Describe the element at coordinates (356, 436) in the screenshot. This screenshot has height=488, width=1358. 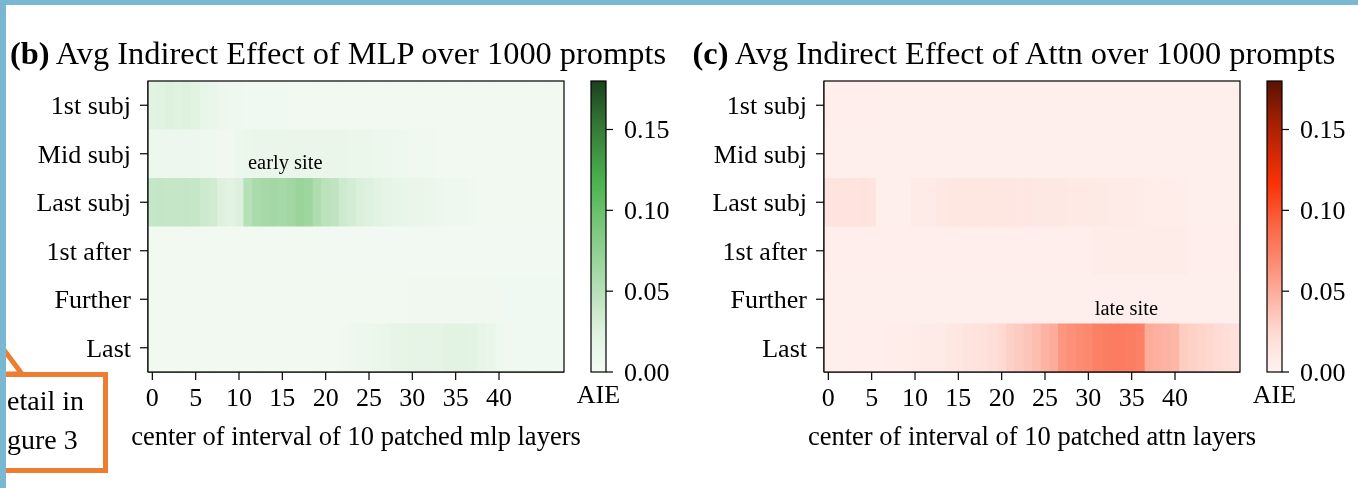
I see `x-axis-title: center of interval of 10 patched mlp layers` at that location.